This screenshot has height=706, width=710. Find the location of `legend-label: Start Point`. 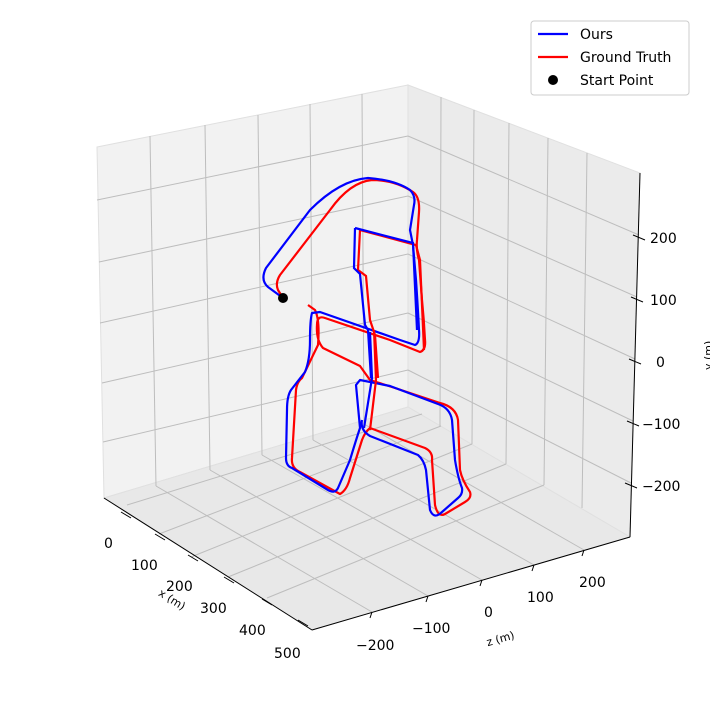

legend-label: Start Point is located at coordinates (617, 81).